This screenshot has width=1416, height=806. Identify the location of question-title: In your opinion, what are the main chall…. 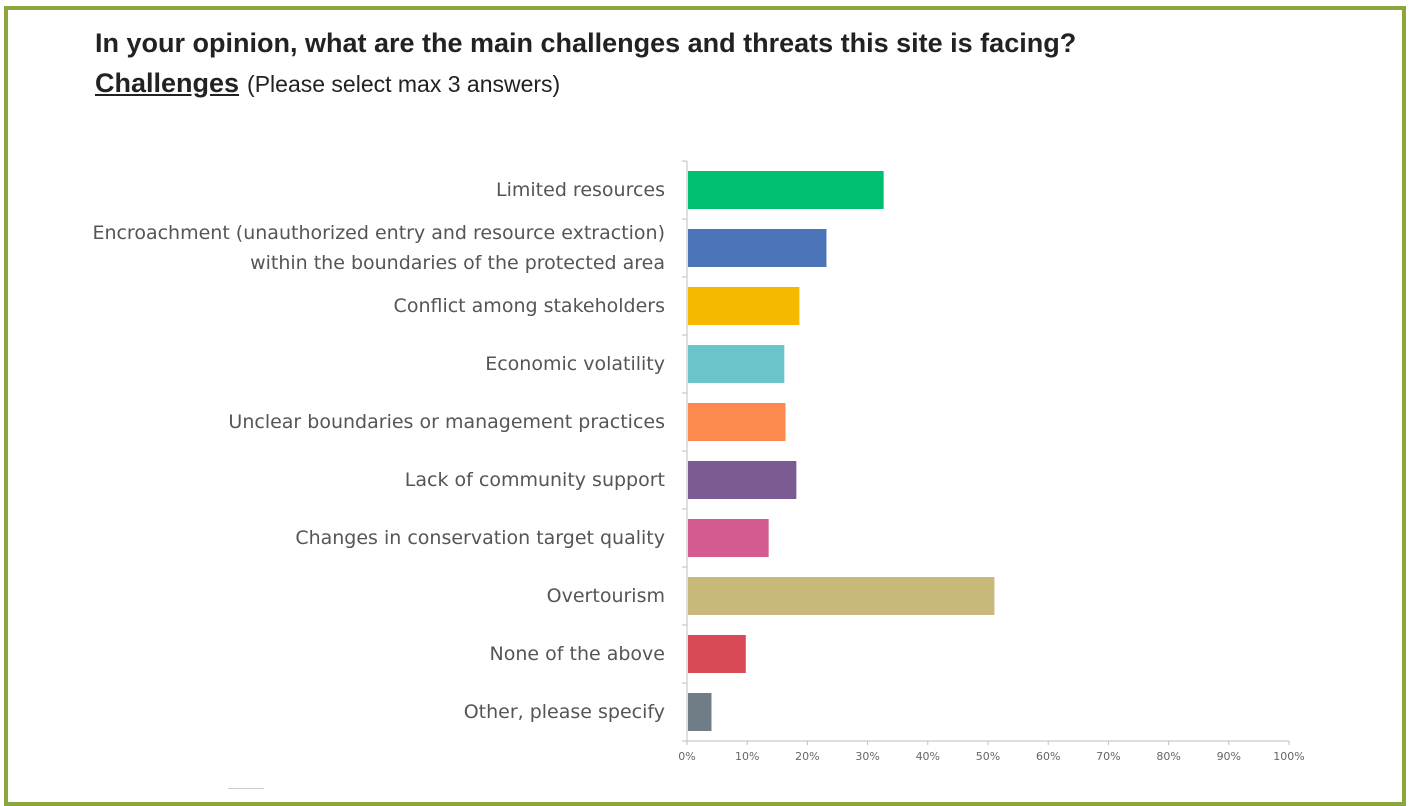
(586, 43).